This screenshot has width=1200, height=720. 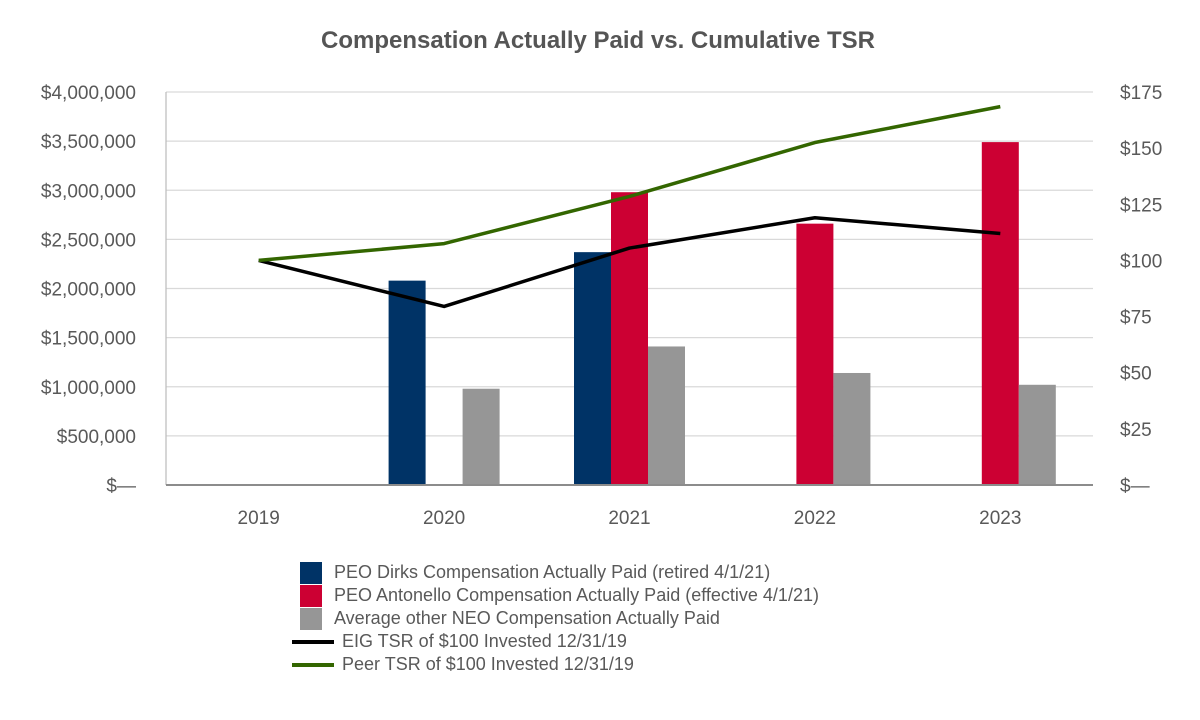 What do you see at coordinates (121, 486) in the screenshot?
I see `y-left-tick-label: $—` at bounding box center [121, 486].